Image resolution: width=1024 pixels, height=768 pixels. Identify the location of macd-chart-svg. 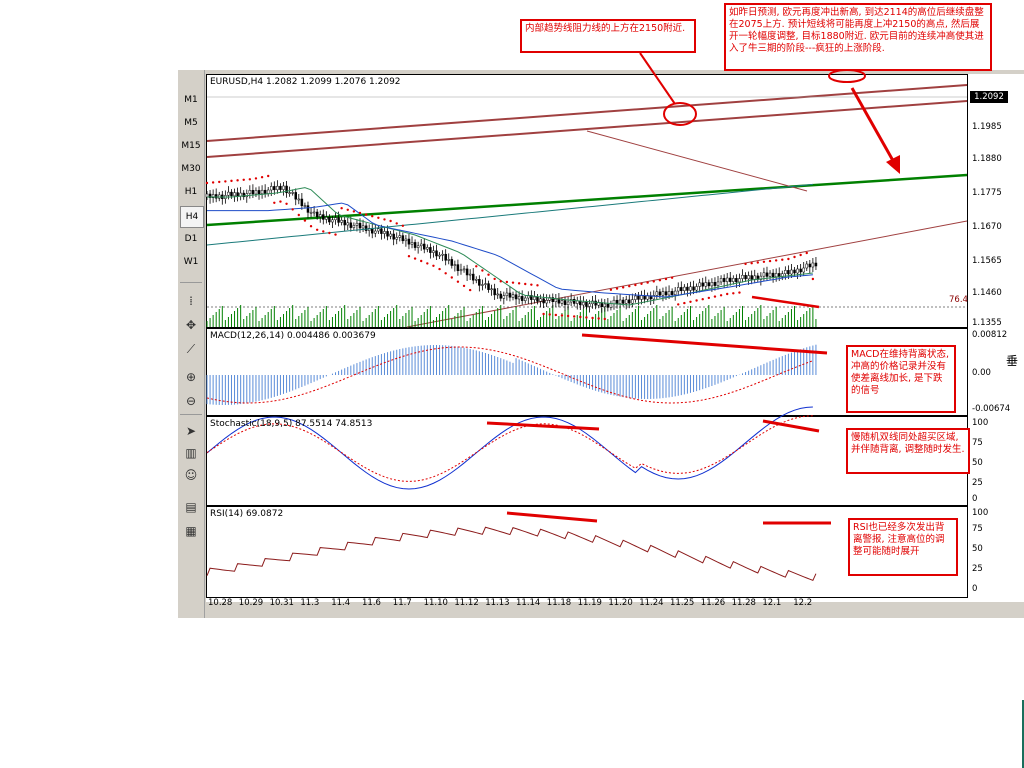
(517, 369).